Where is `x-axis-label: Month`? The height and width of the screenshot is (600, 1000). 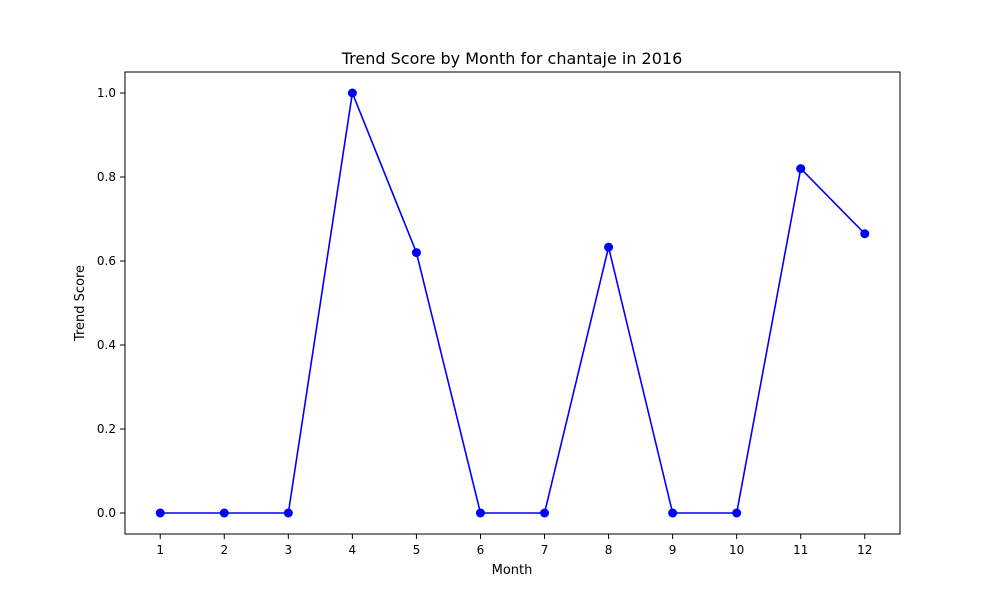
x-axis-label: Month is located at coordinates (512, 570).